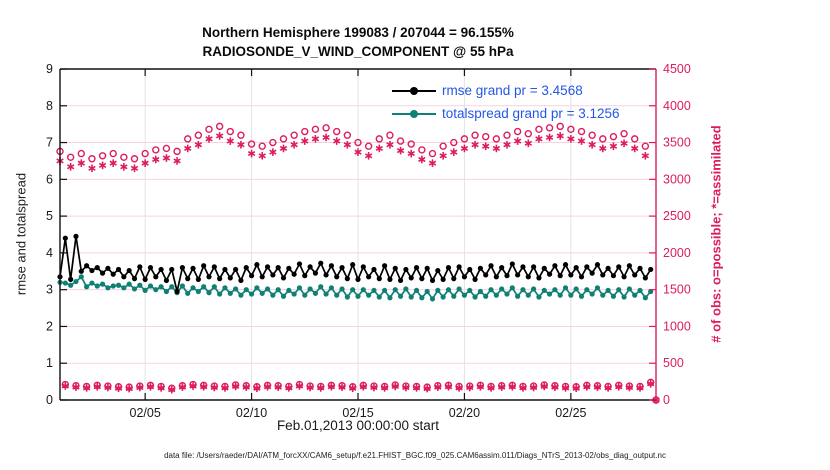  What do you see at coordinates (355, 288) in the screenshot?
I see `totalspread-line` at bounding box center [355, 288].